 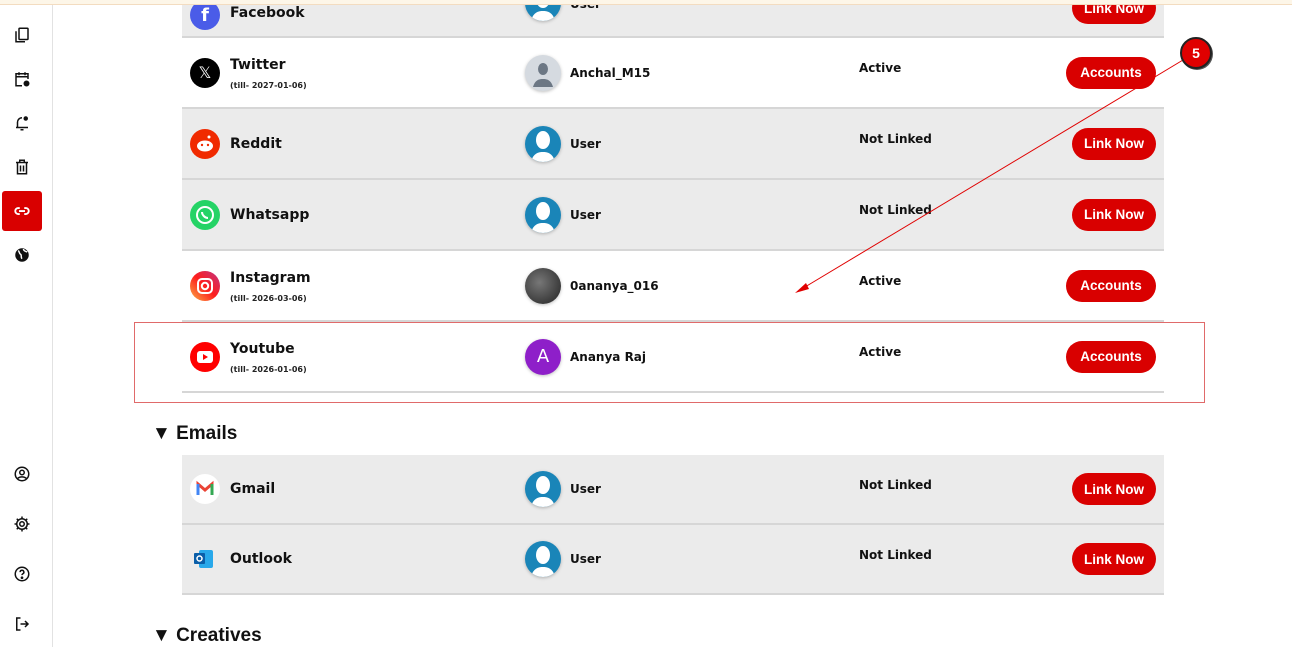 I want to click on x-twitter-icon: 𝕏, so click(x=205, y=72).